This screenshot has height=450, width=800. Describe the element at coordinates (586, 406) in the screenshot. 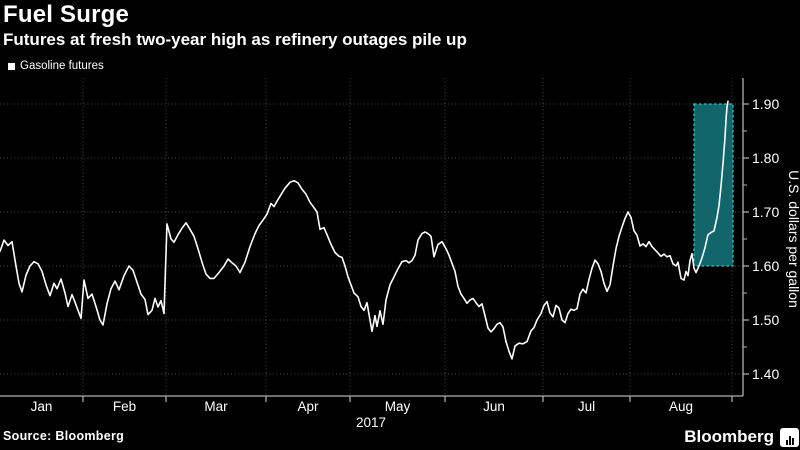

I see `x-tick-label: Jul` at that location.